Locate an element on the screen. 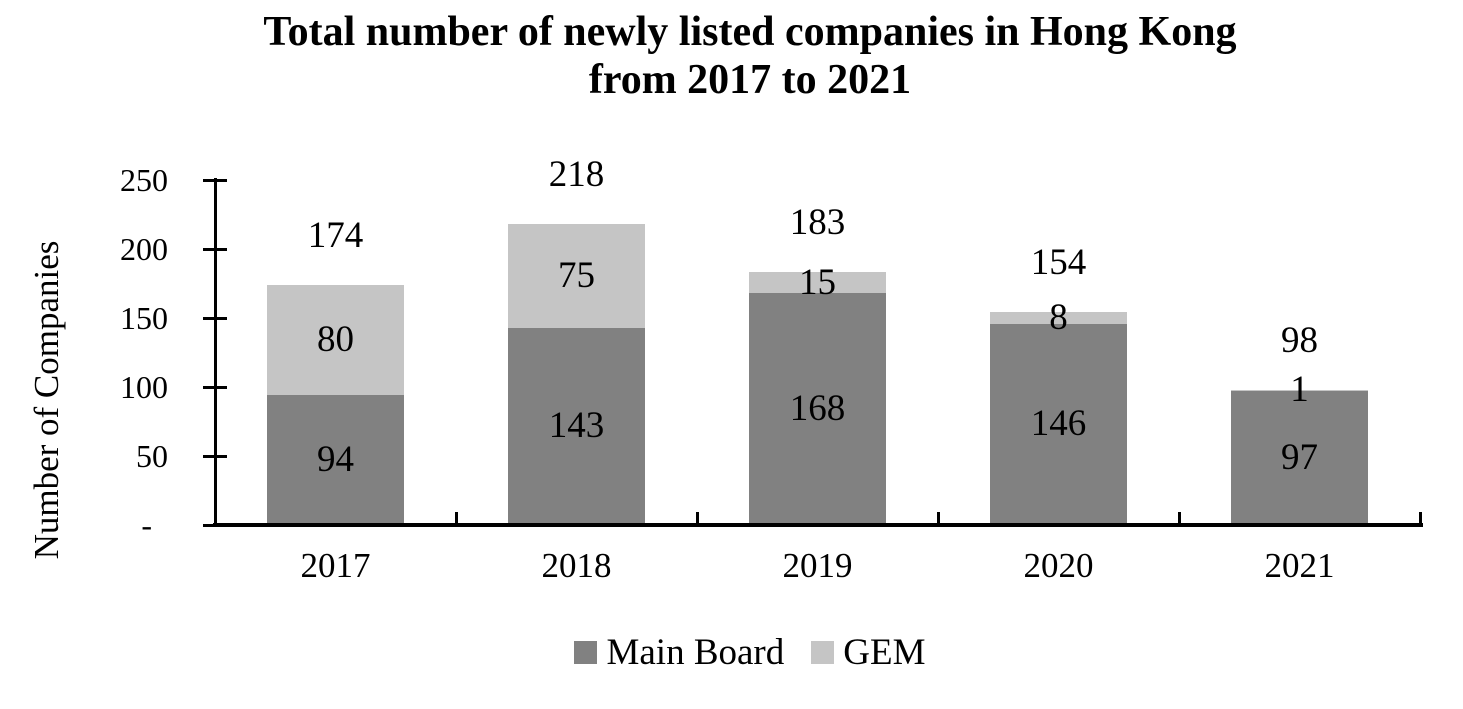 Image resolution: width=1463 pixels, height=709 pixels. segment-value-label-gem: 80 is located at coordinates (335, 340).